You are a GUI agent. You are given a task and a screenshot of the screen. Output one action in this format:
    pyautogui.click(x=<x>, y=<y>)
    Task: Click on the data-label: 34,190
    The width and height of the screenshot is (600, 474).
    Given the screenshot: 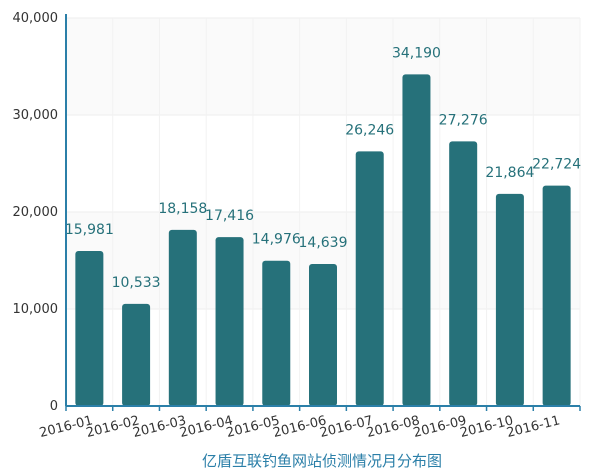 What is the action you would take?
    pyautogui.click(x=416, y=53)
    